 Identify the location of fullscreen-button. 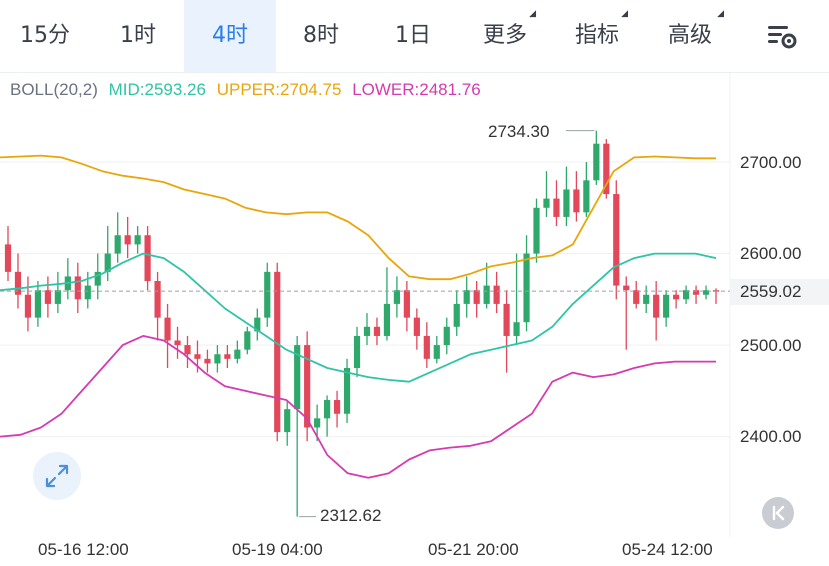
(57, 476).